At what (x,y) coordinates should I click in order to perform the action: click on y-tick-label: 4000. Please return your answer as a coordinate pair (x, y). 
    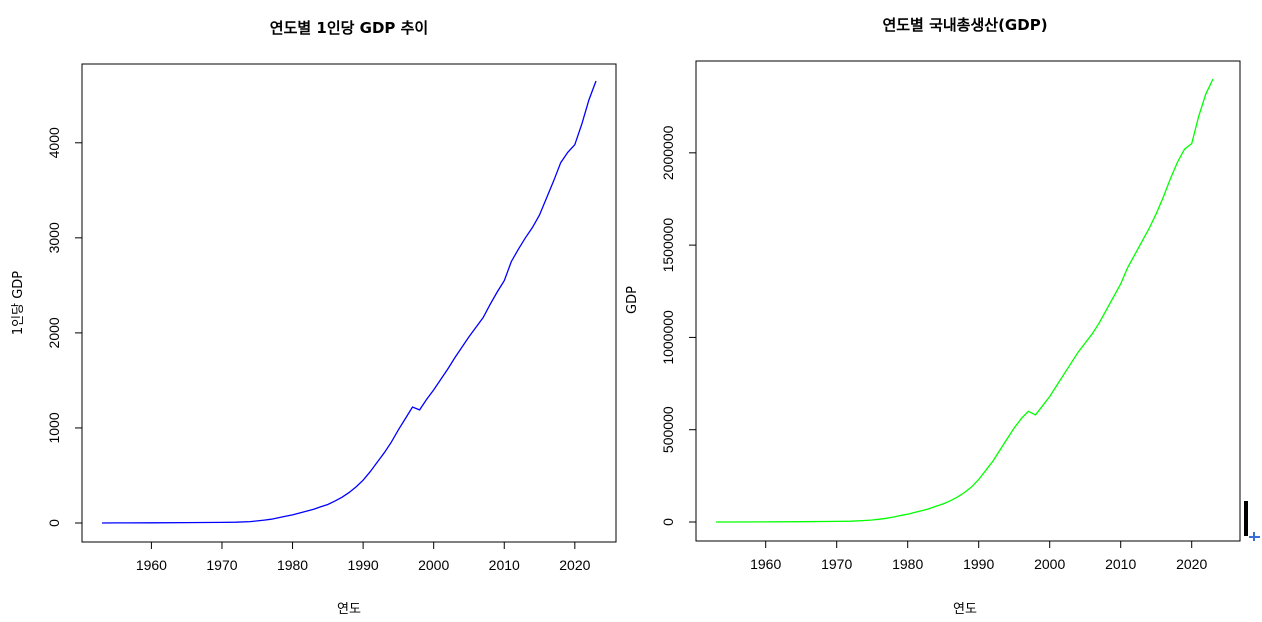
    Looking at the image, I should click on (54, 142).